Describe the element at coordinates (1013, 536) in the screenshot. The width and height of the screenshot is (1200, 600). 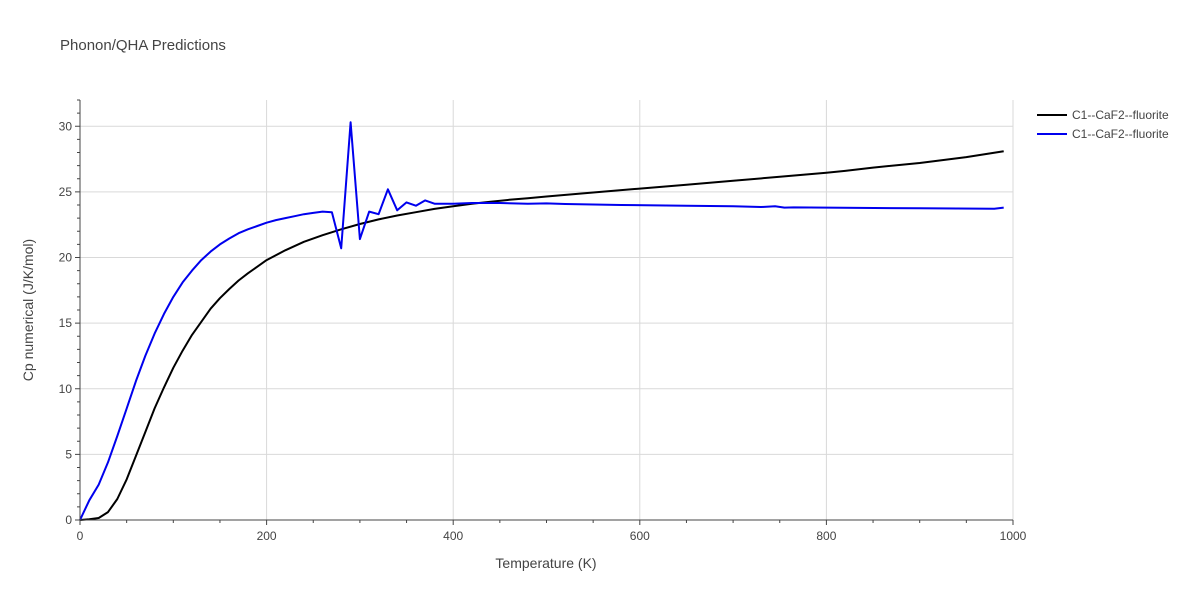
I see `x-tick-label: 1000` at that location.